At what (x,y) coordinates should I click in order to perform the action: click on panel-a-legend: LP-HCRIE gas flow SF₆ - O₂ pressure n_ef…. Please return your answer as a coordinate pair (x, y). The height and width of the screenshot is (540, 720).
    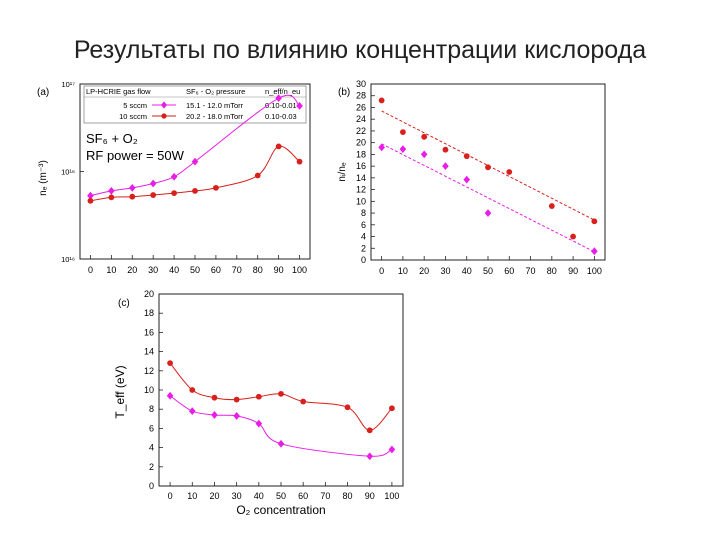
    Looking at the image, I should click on (195, 104).